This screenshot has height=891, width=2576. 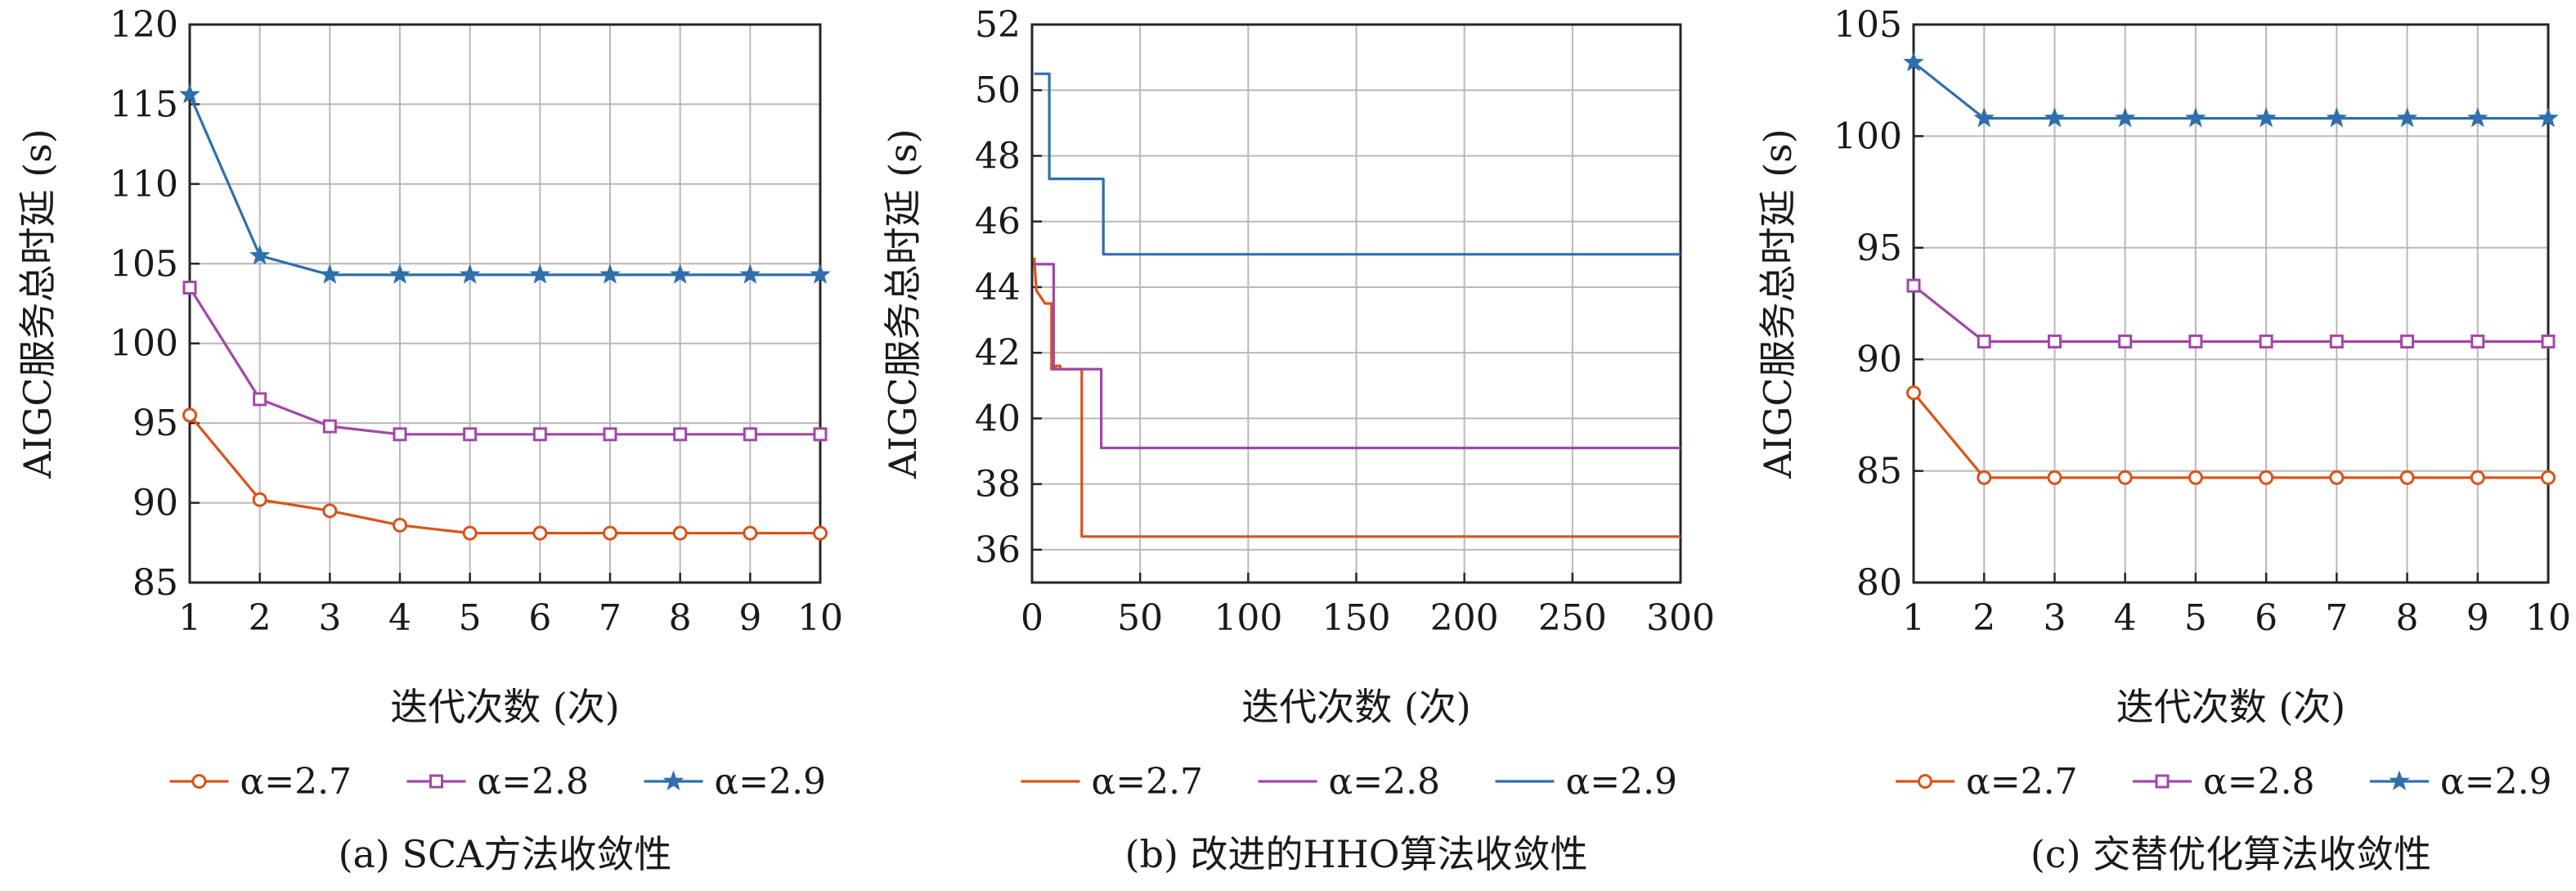 I want to click on x-tick-label: 150, so click(x=1356, y=618).